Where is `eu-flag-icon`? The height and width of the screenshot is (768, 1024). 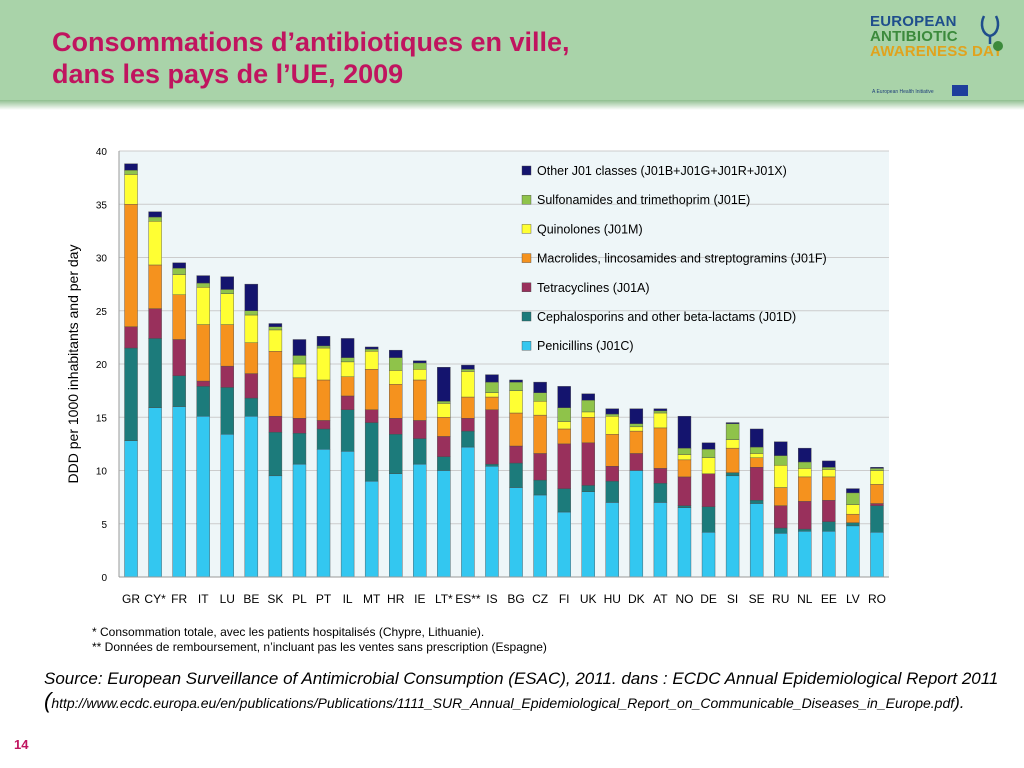 eu-flag-icon is located at coordinates (960, 90).